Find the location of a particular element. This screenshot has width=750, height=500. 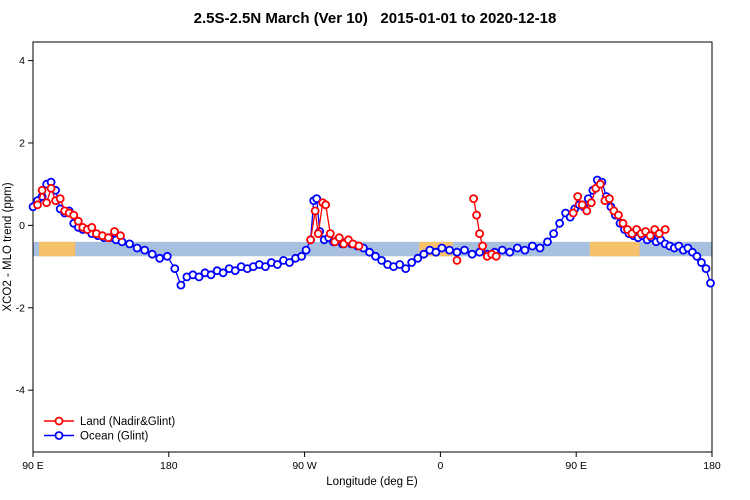

y-tick-label: 4 is located at coordinates (22, 61).